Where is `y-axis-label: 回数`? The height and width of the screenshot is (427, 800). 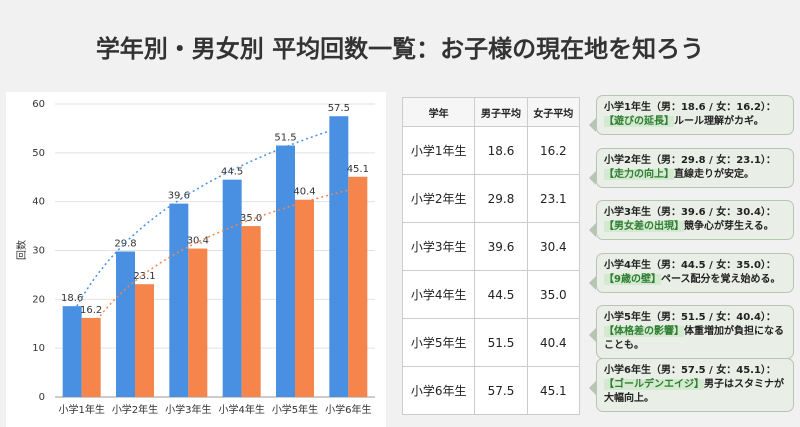
y-axis-label: 回数 is located at coordinates (21, 250).